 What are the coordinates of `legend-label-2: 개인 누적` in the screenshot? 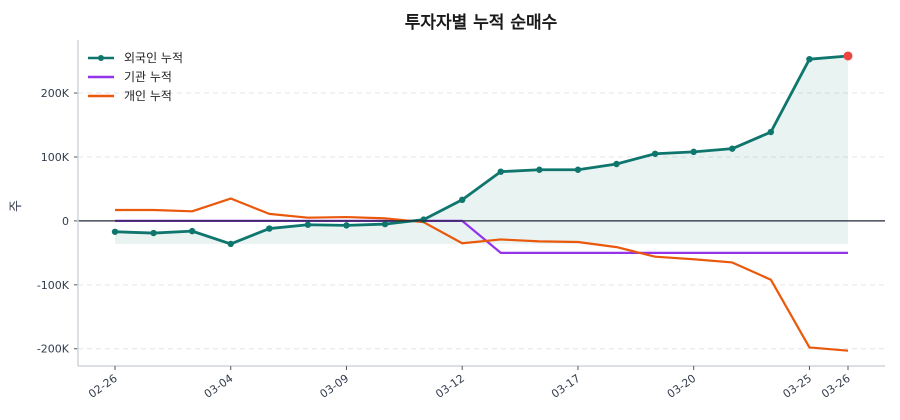 It's located at (148, 96).